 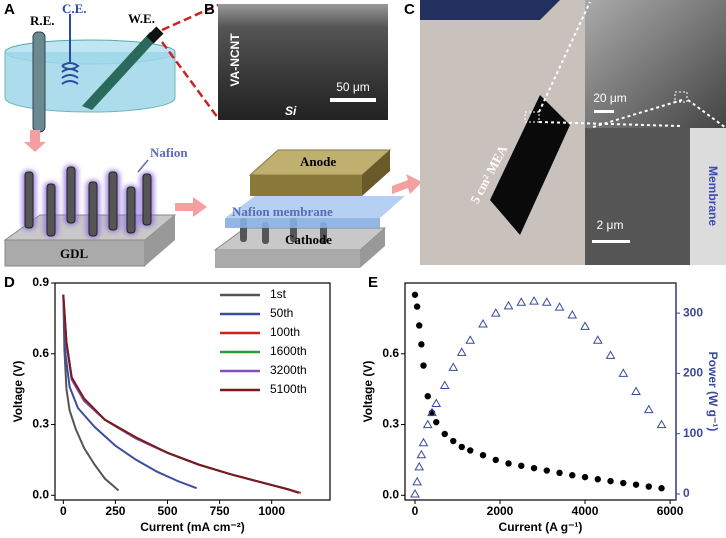 I want to click on membrane-label: Nafion membrane, so click(x=282, y=211).